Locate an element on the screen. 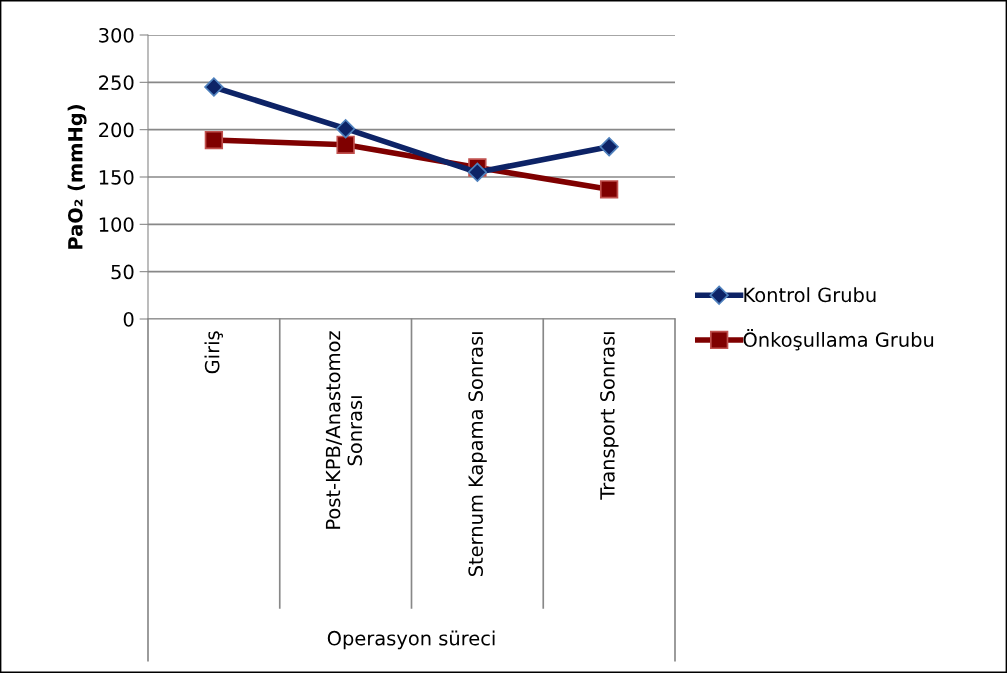 This screenshot has width=1007, height=673. x-tick-label: Sternum Kapama Sonrası is located at coordinates (477, 454).